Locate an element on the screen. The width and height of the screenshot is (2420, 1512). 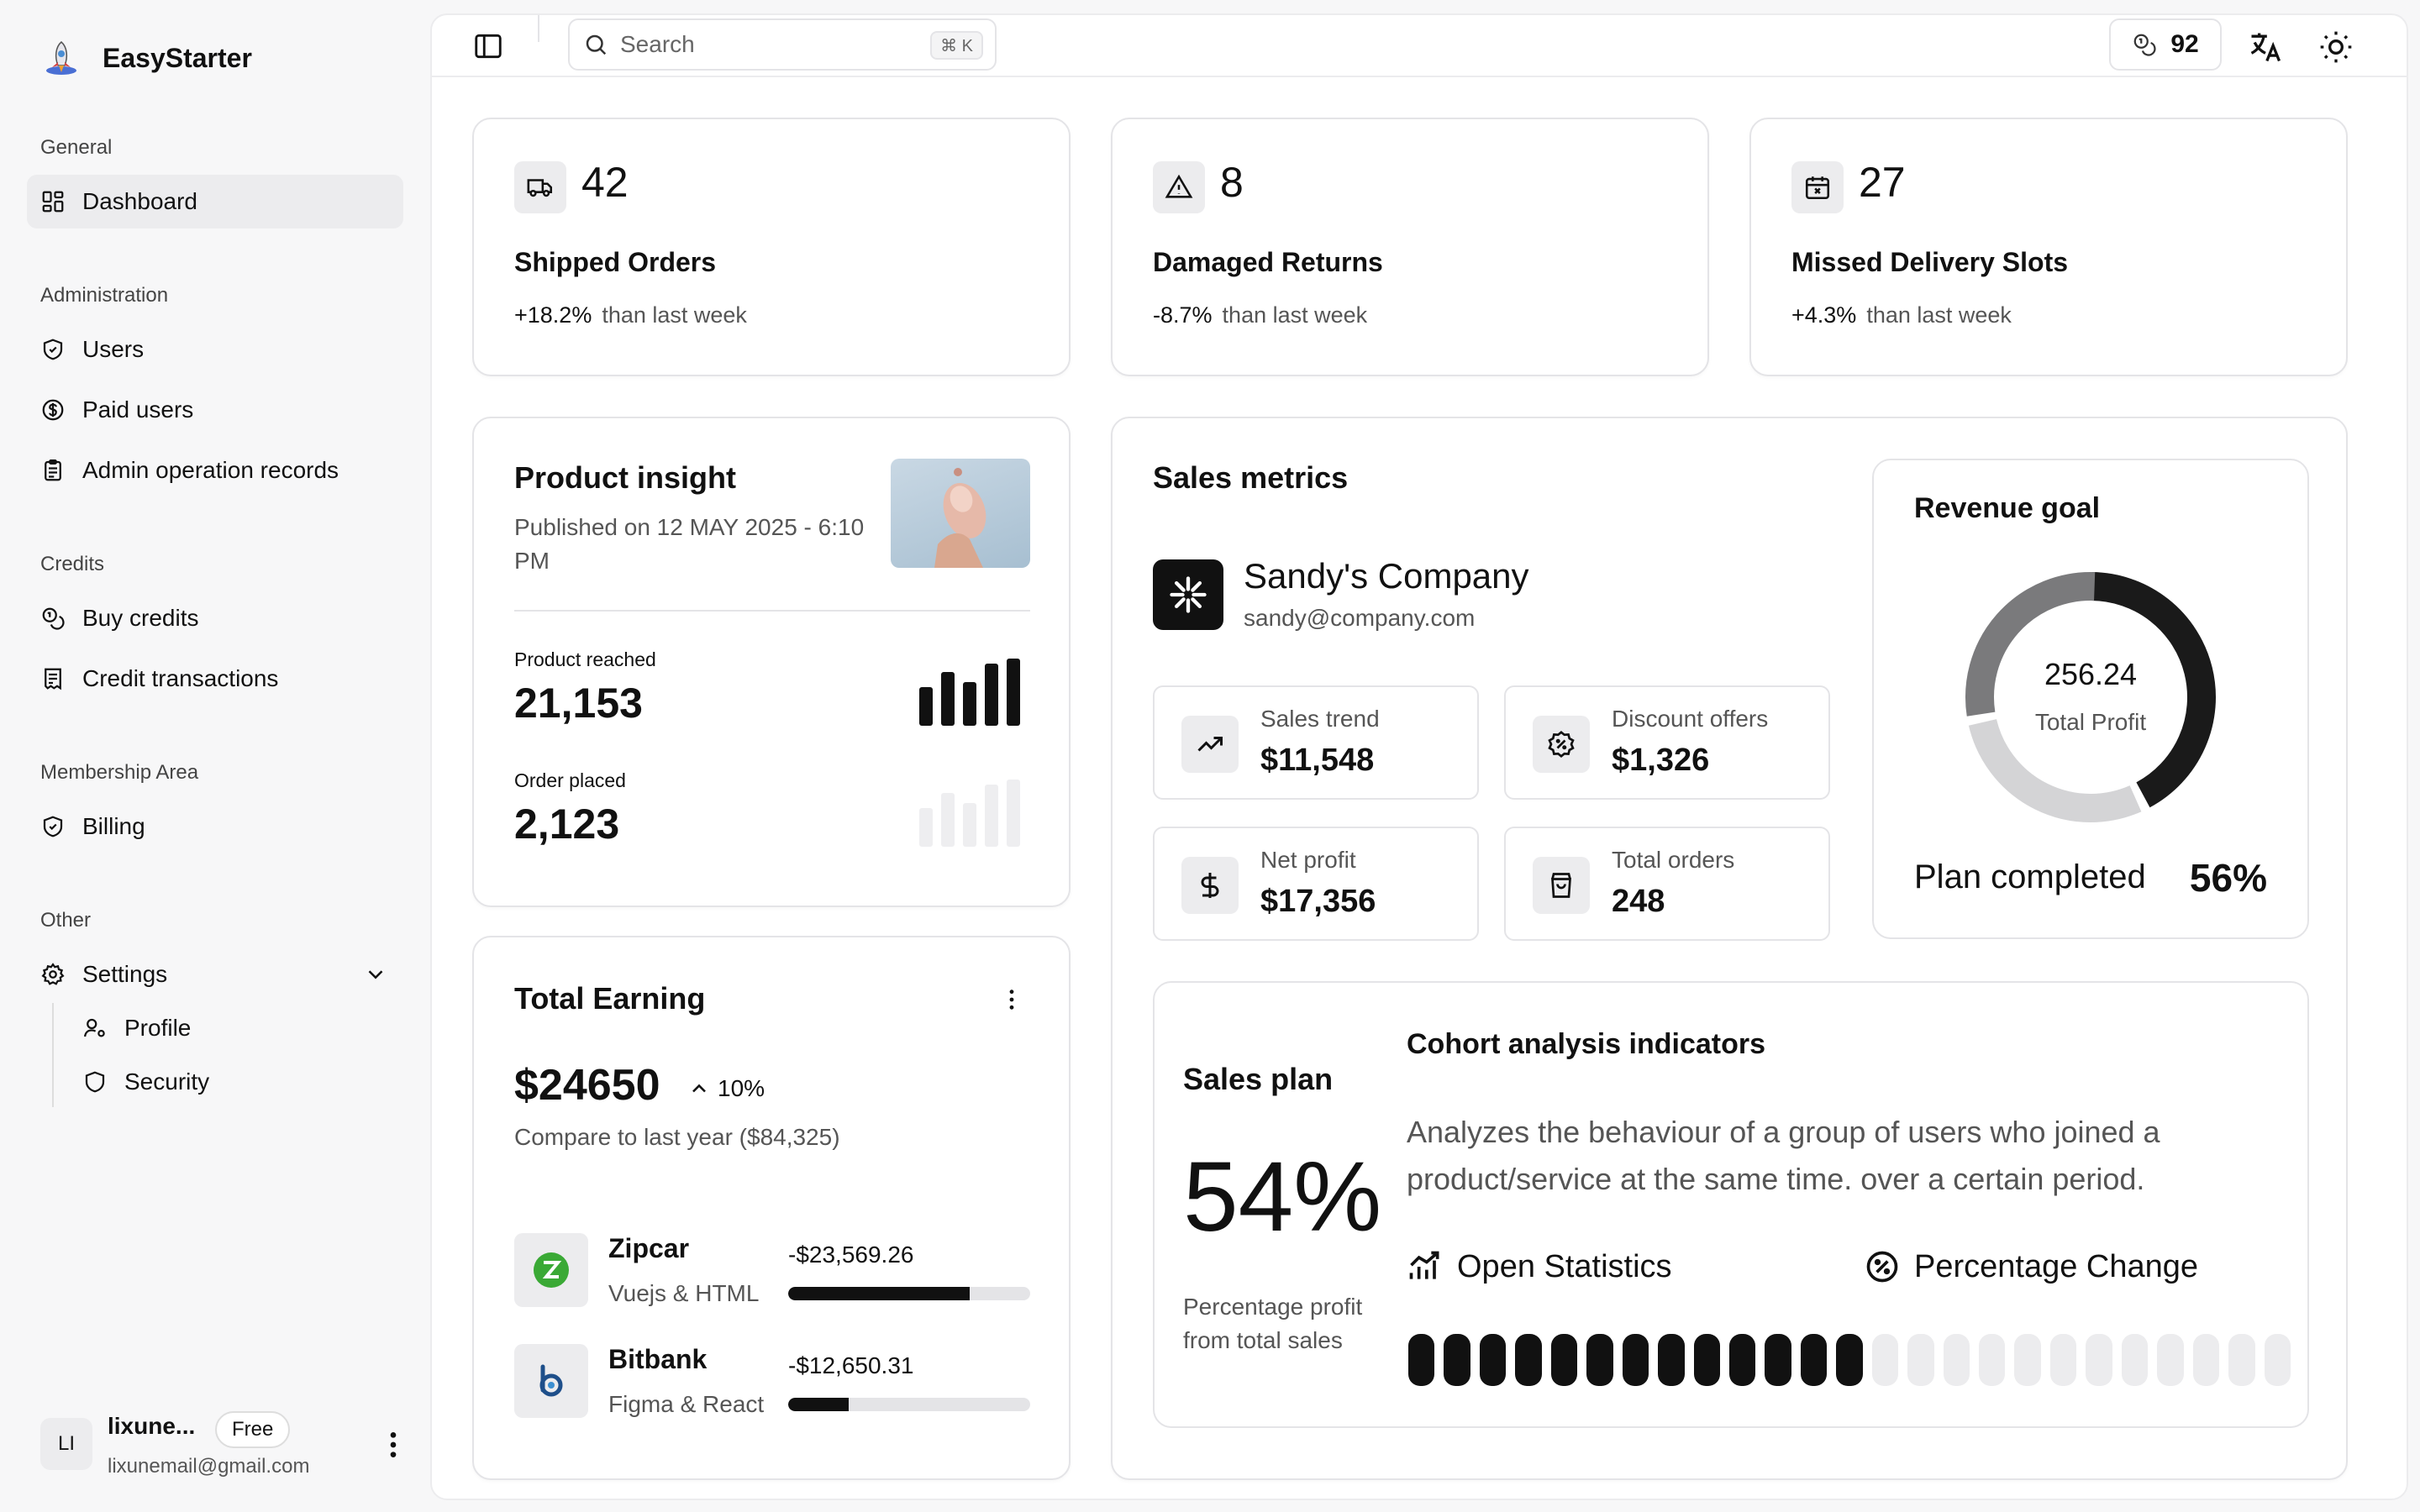
stat-title: Missed Delivery Slots is located at coordinates (1930, 262).